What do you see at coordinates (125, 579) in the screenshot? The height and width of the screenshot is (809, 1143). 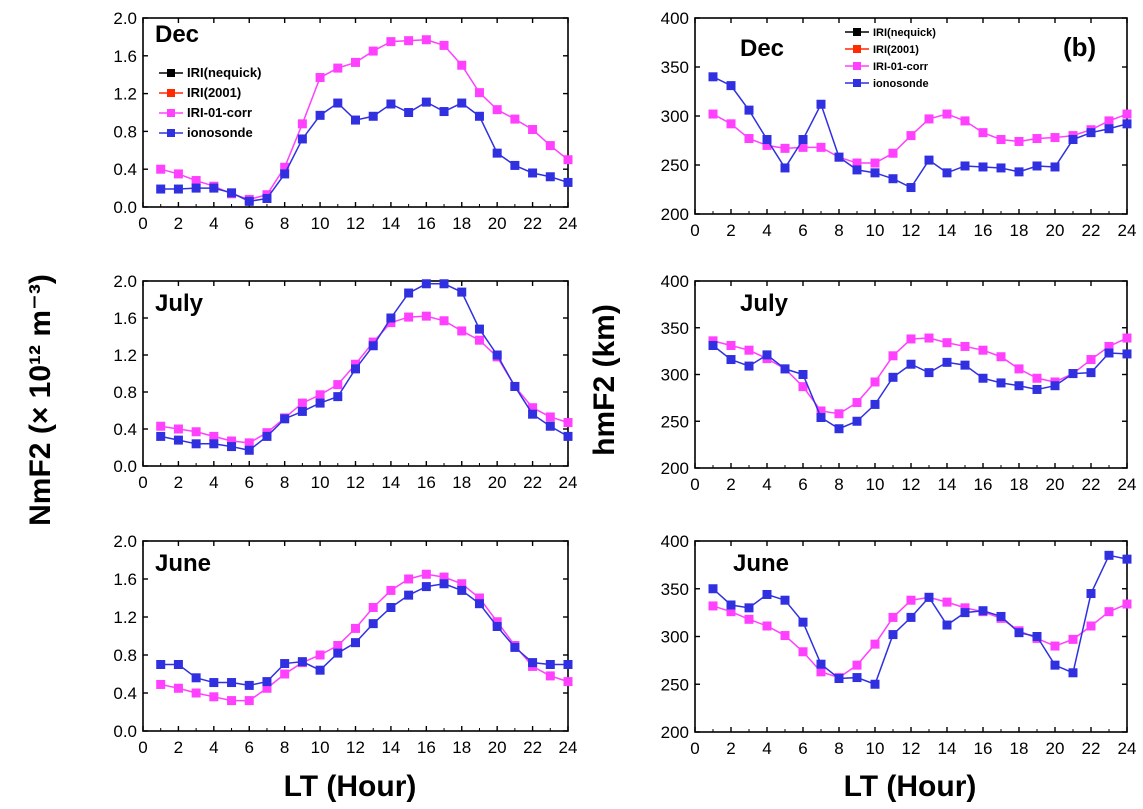 I see `y-tick-label: 1.6` at bounding box center [125, 579].